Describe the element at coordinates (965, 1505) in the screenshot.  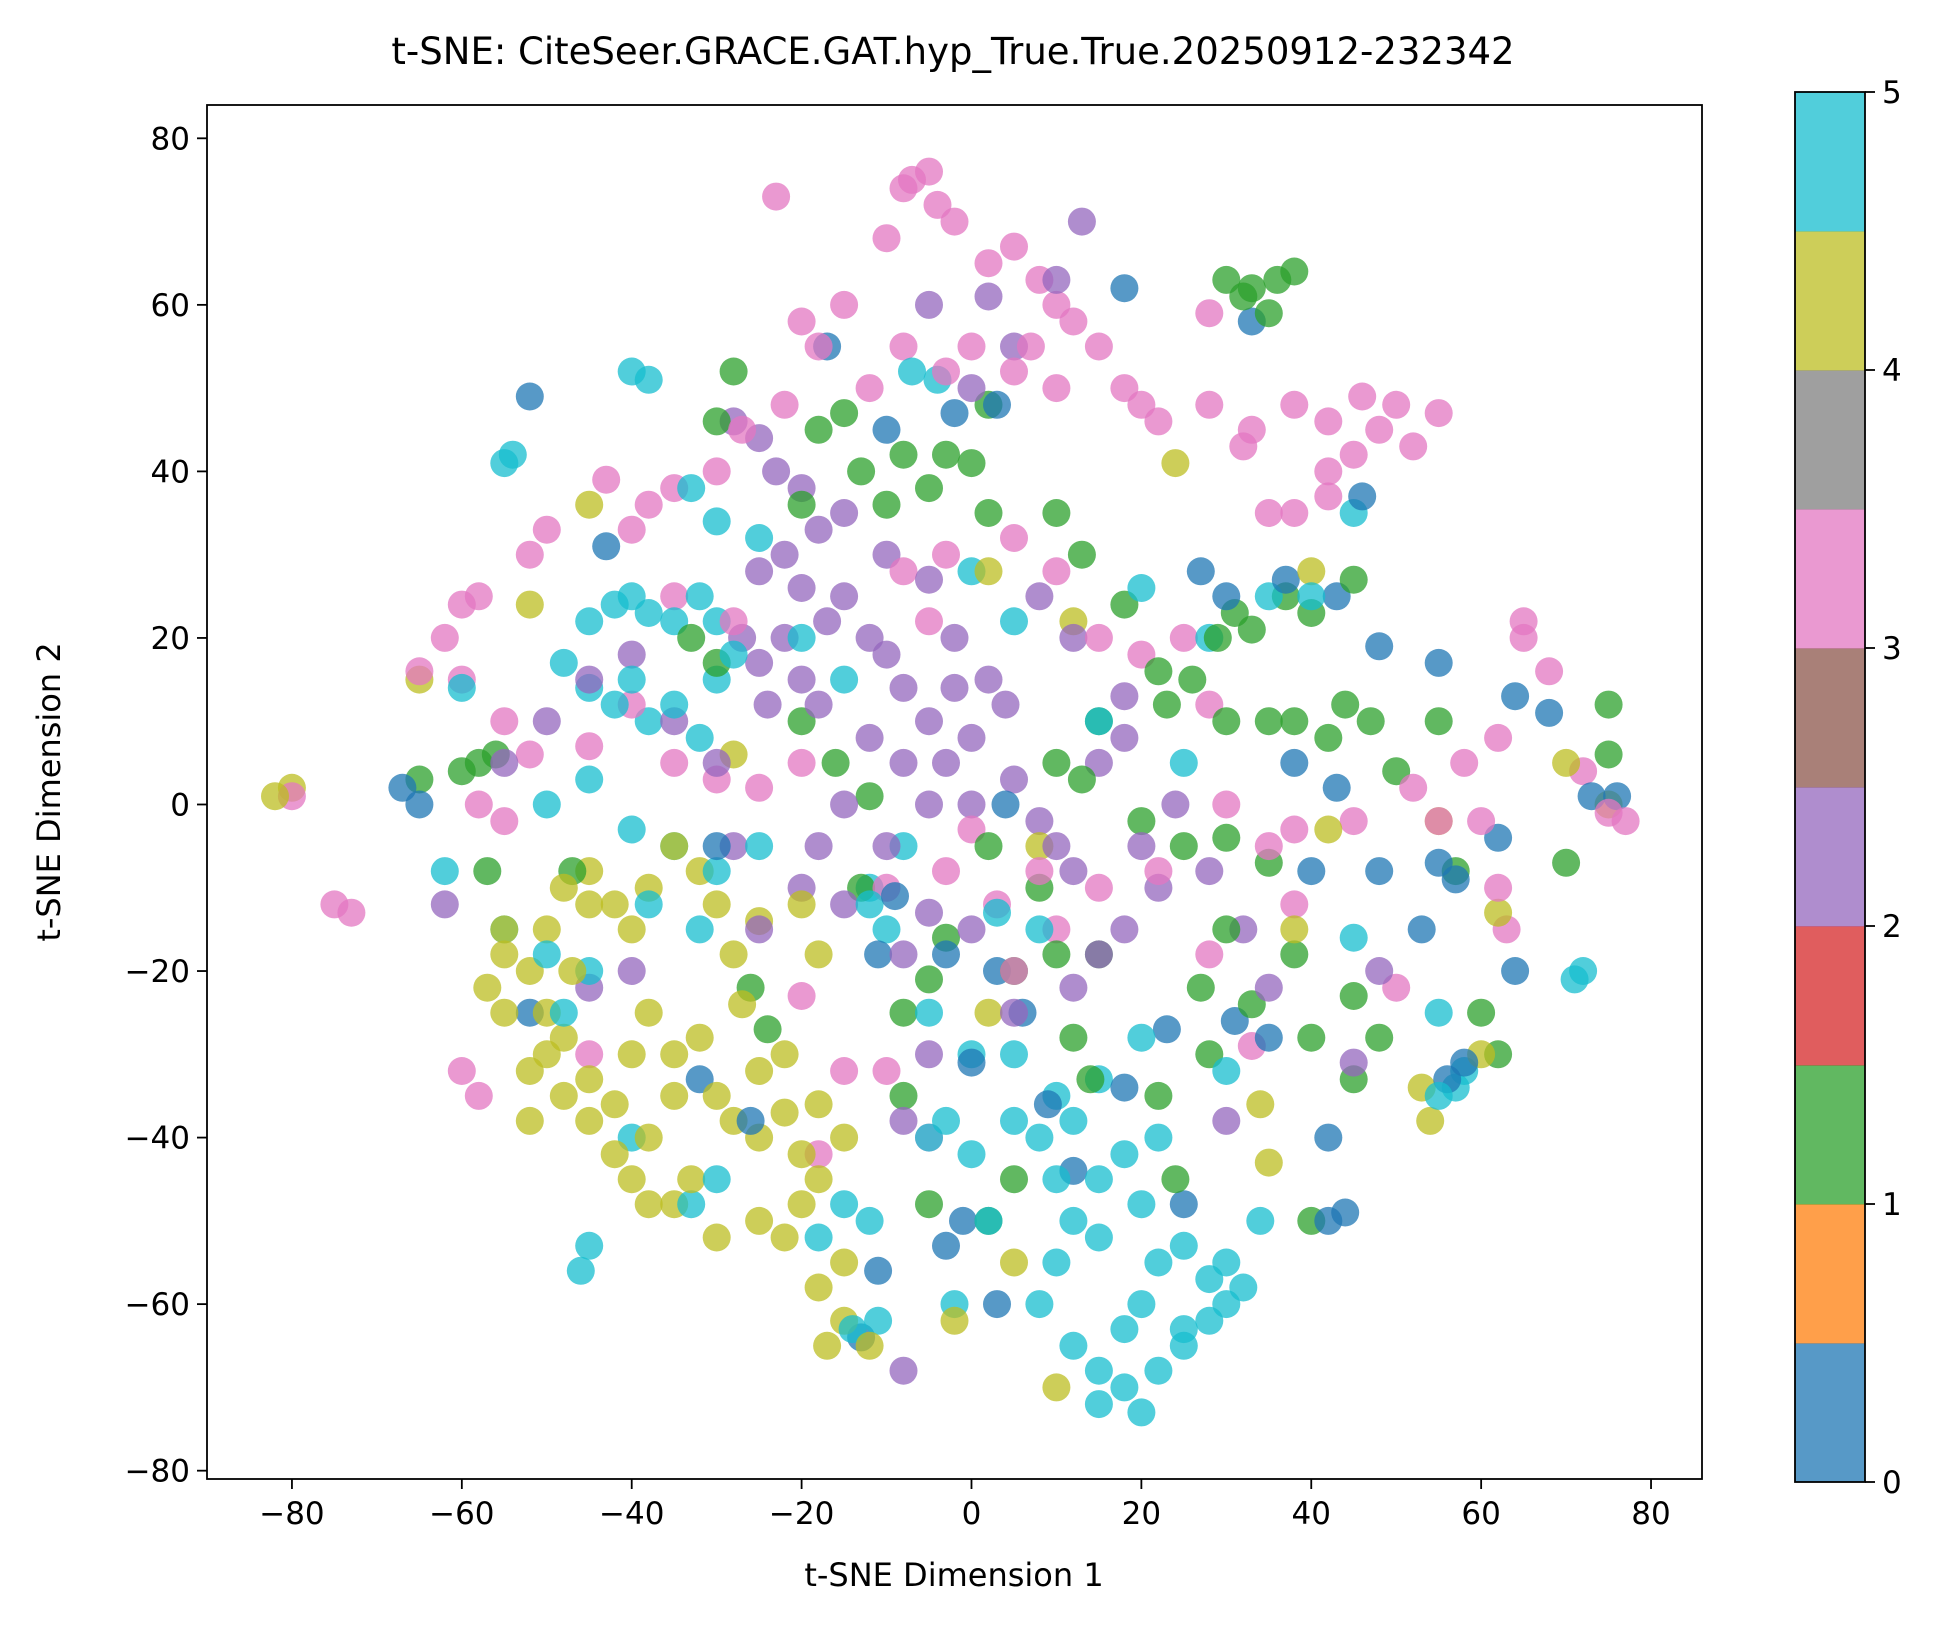
I see `x-axis: −80 −60 −40 −20 0 20 40 60 80` at that location.